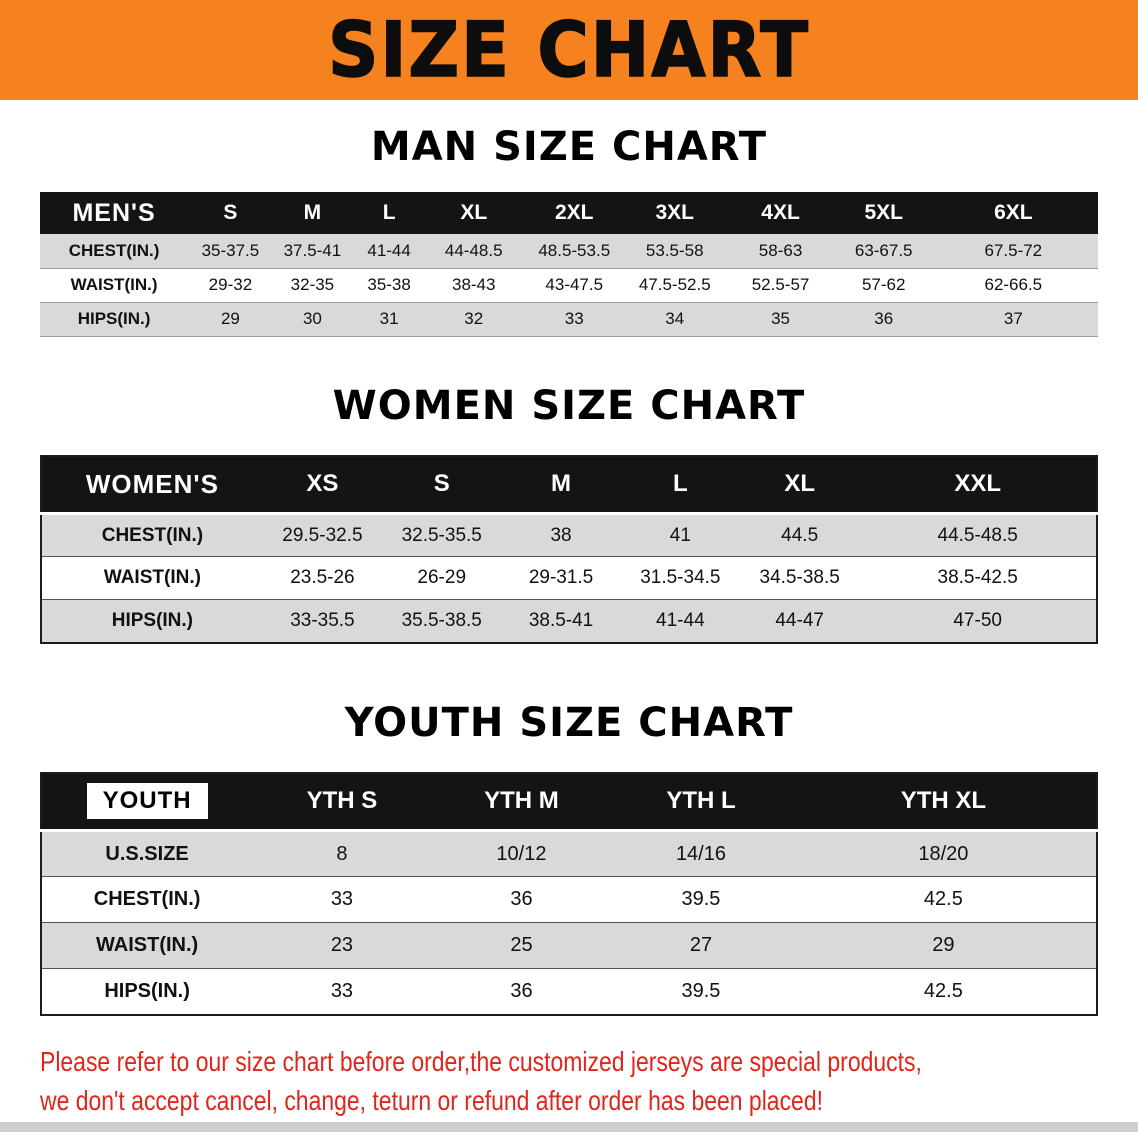  What do you see at coordinates (569, 801) in the screenshot?
I see `youth-header-row: YOUTH YTH S YTH M YTH L YTH XL` at bounding box center [569, 801].